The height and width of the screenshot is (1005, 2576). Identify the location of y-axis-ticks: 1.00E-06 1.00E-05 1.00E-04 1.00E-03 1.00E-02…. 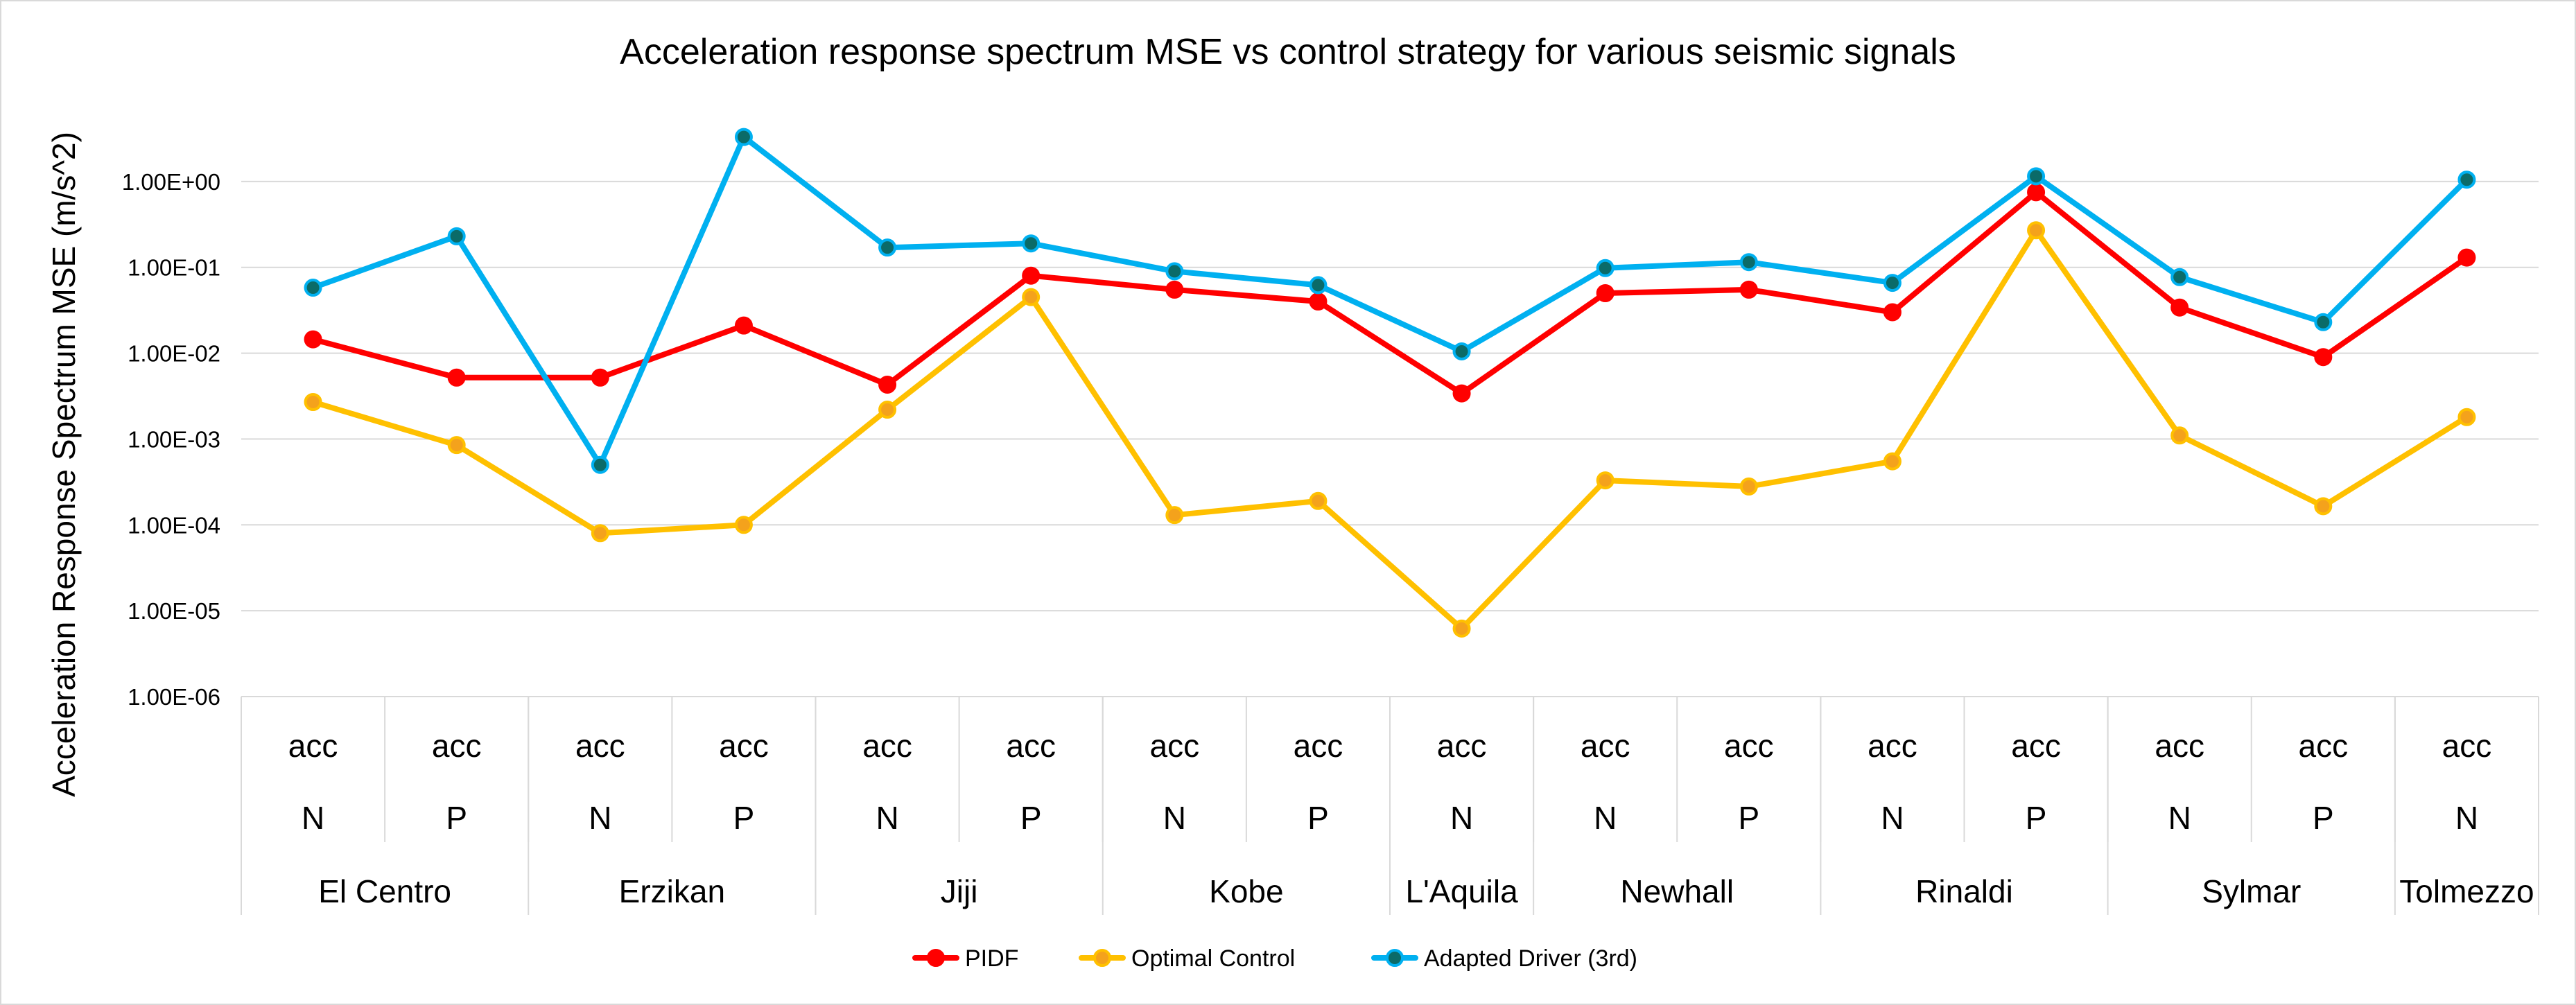
(171, 440).